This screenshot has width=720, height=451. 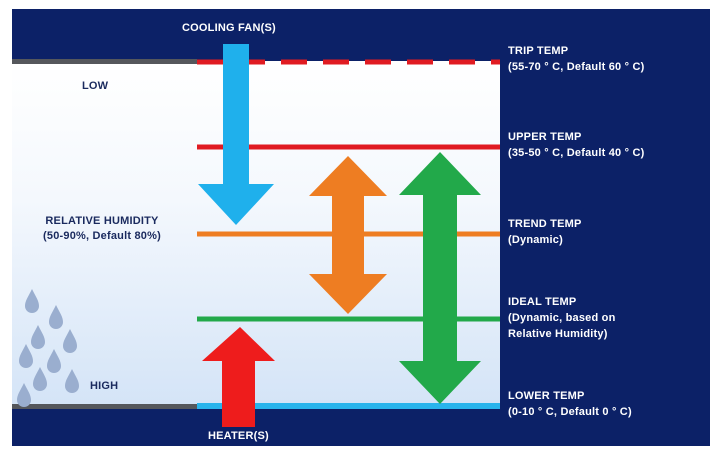 What do you see at coordinates (576, 67) in the screenshot?
I see `trip-temp-detail: (55-70 ° C, Default 60 ° C)` at bounding box center [576, 67].